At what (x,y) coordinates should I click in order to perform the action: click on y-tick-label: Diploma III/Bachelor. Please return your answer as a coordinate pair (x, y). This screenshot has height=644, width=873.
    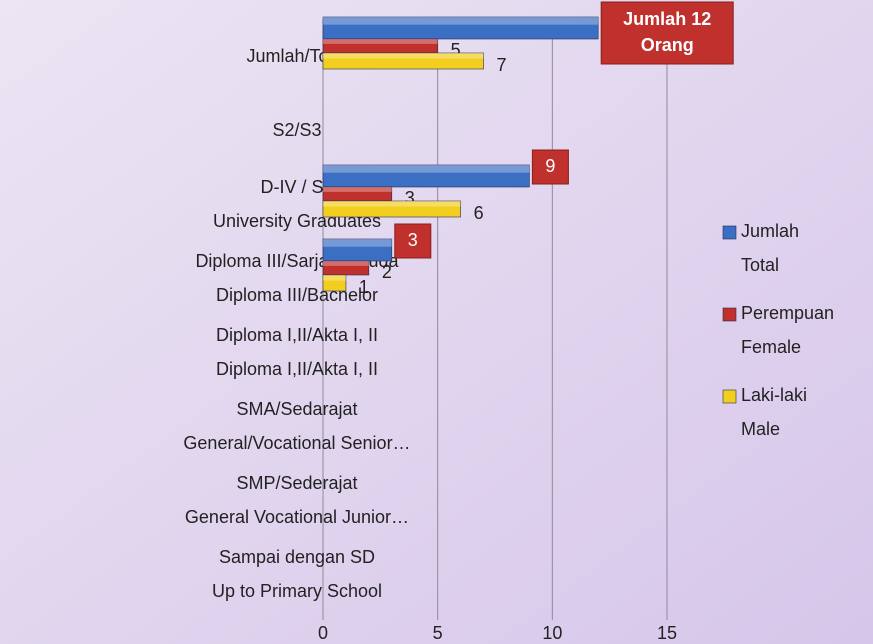
    Looking at the image, I should click on (297, 295).